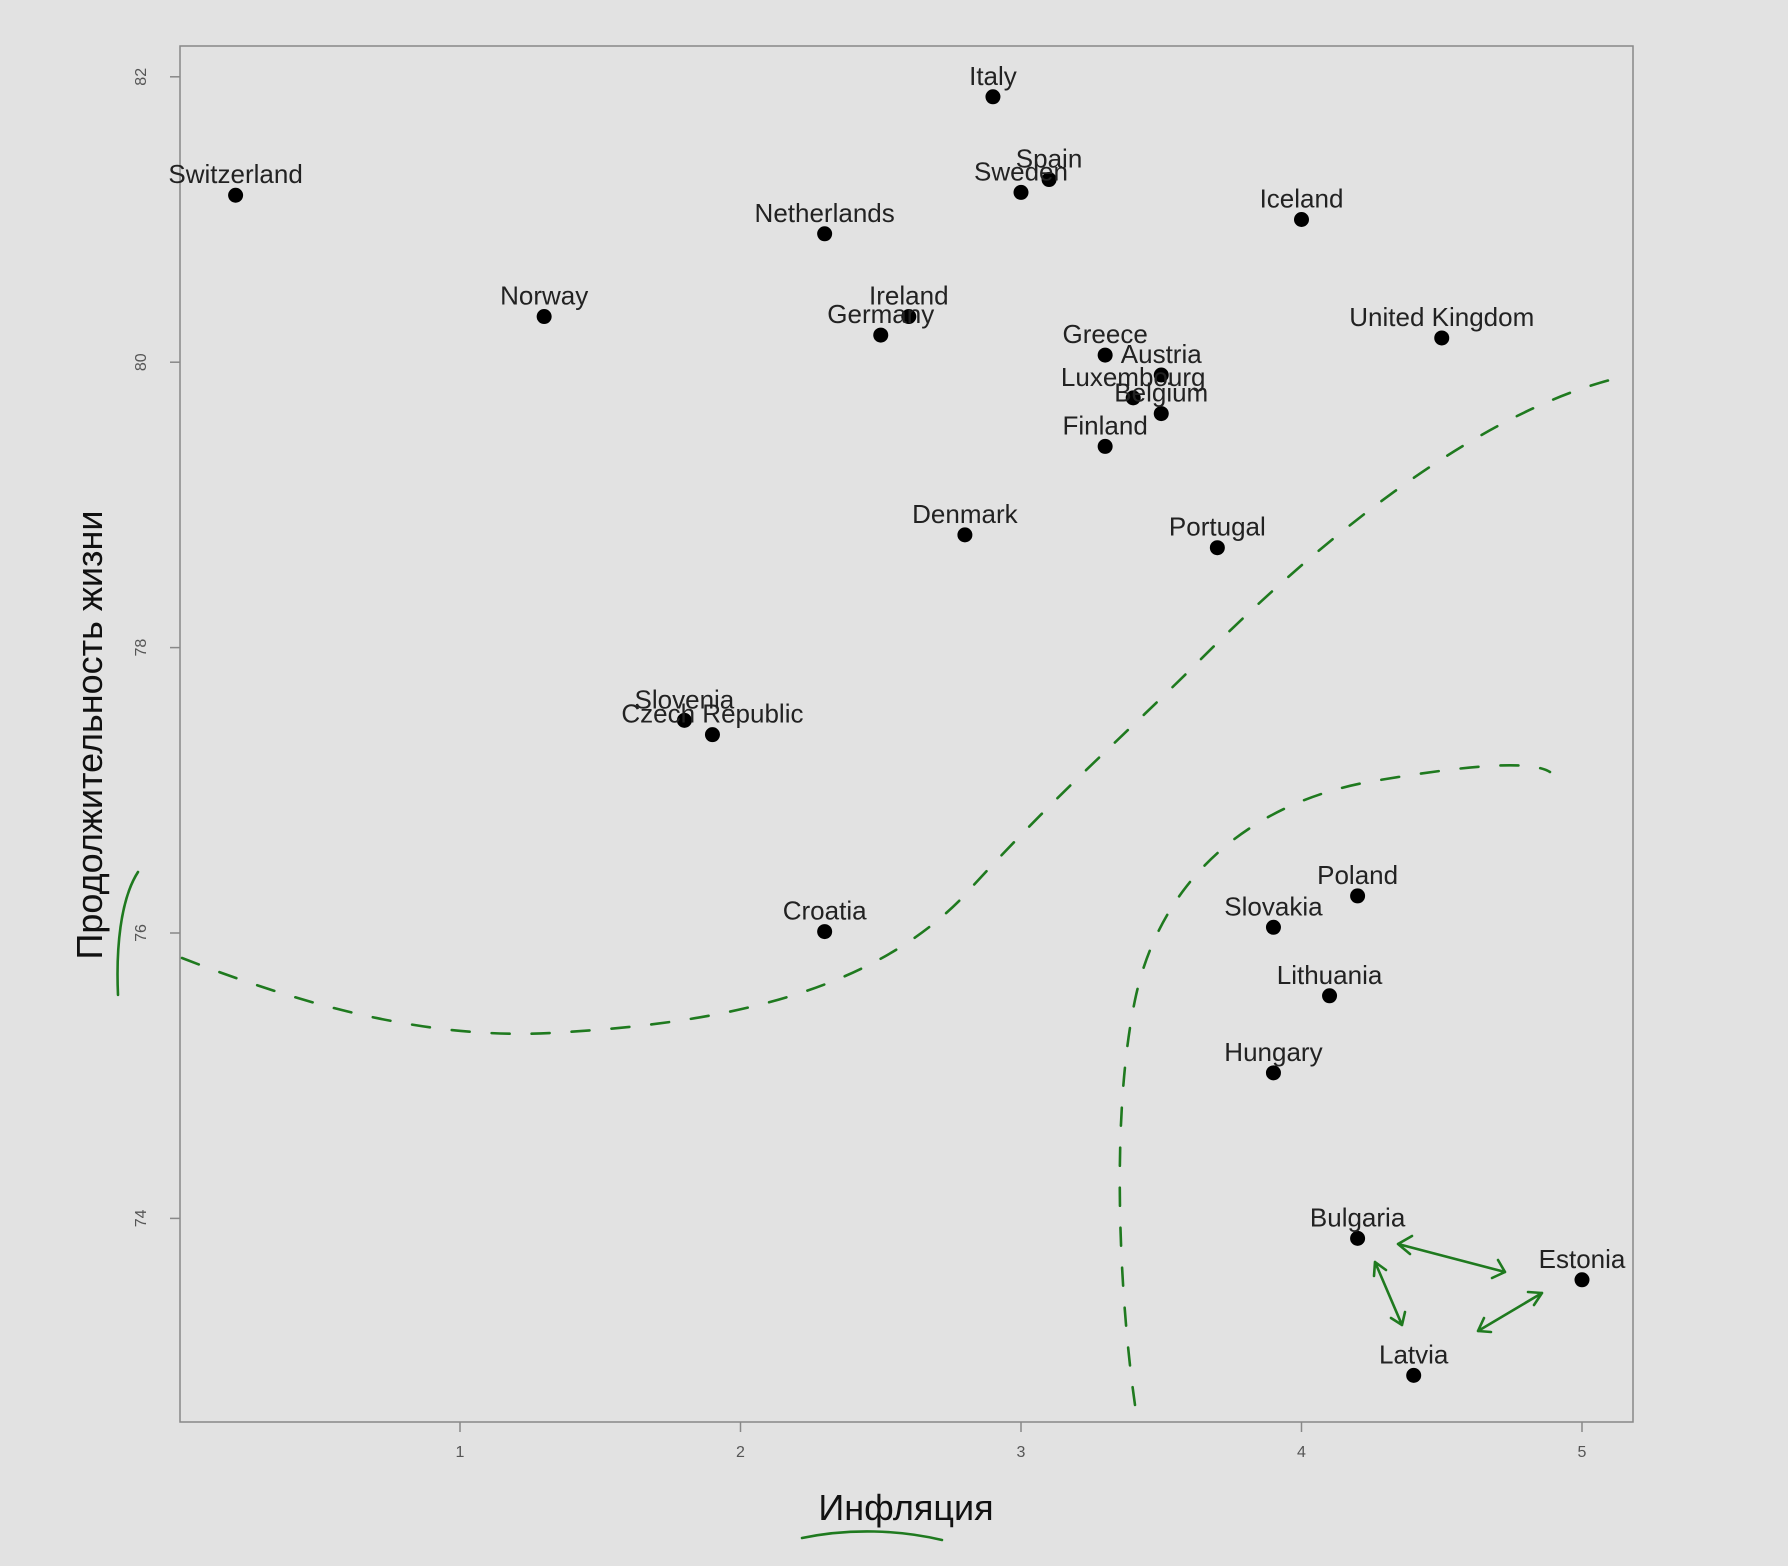 Image resolution: width=1788 pixels, height=1566 pixels. I want to click on point-label: Germany, so click(880, 314).